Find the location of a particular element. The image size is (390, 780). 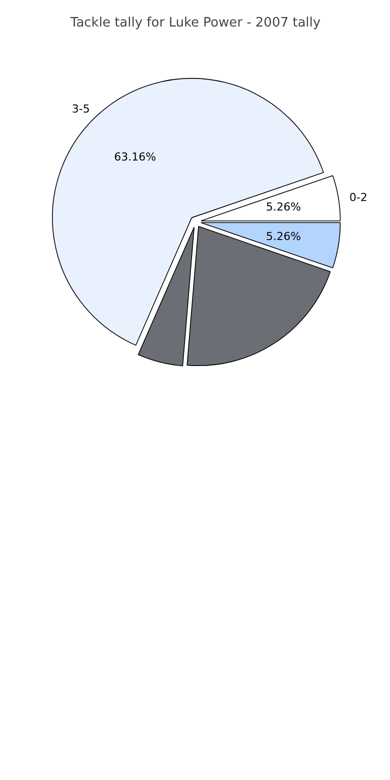

slice-label: 3-5 is located at coordinates (81, 109).